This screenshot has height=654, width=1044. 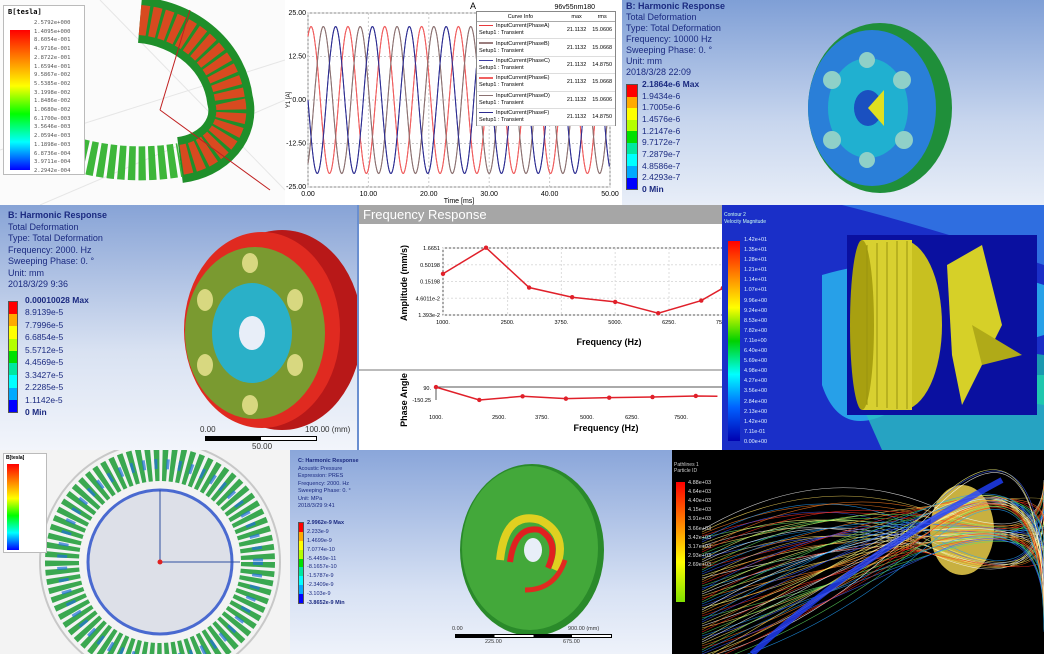 I want to click on phase-line, so click(x=576, y=393).